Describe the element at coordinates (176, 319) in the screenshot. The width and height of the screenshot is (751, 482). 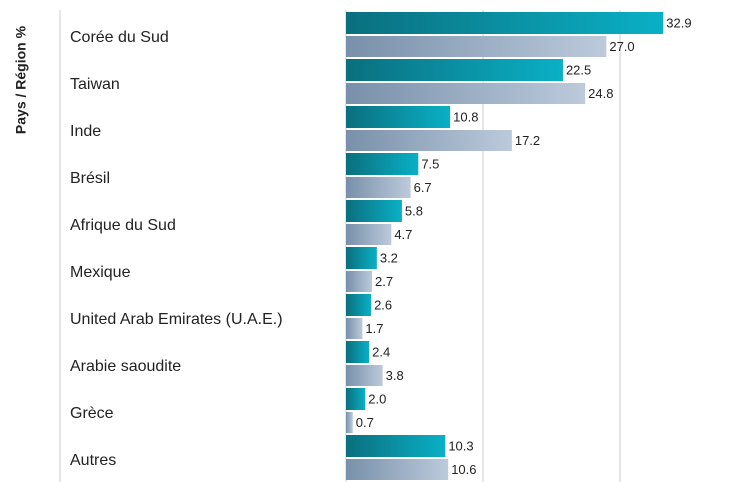
I see `category-label: United Arab Emirates (U.A.E.)` at that location.